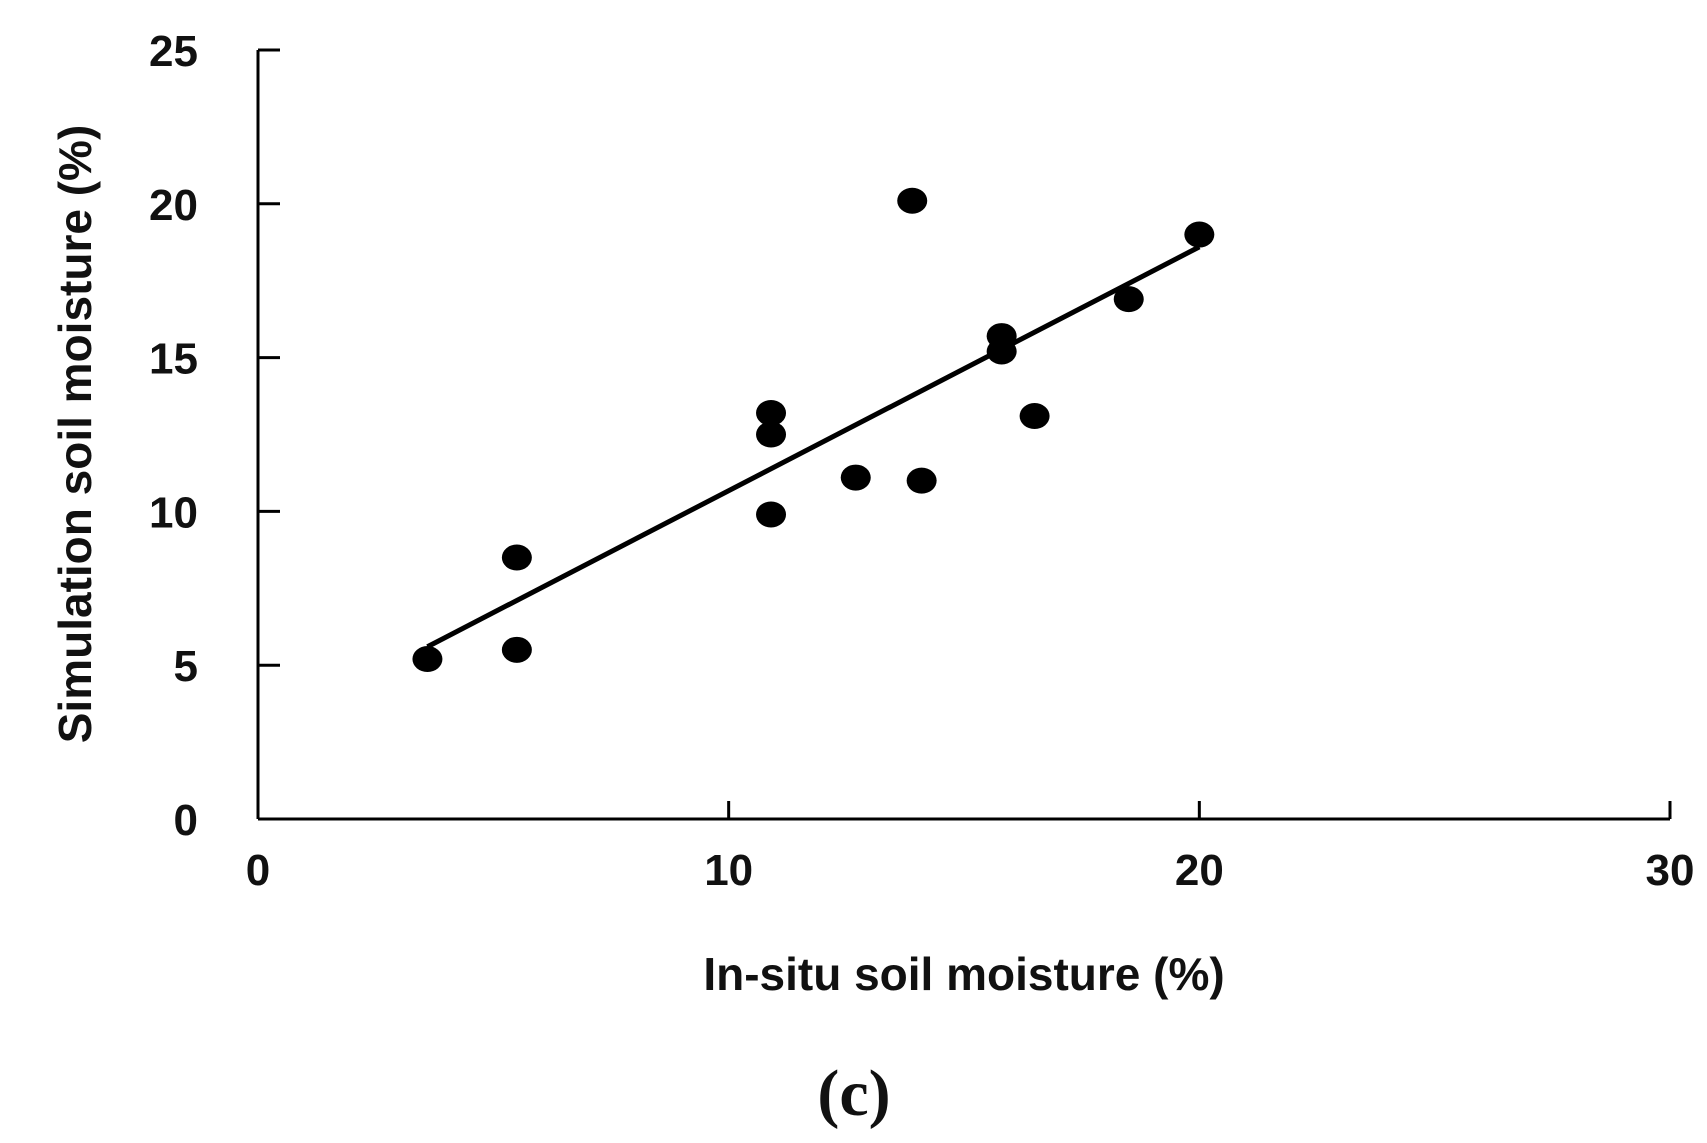  I want to click on x-tick-label: 0, so click(258, 870).